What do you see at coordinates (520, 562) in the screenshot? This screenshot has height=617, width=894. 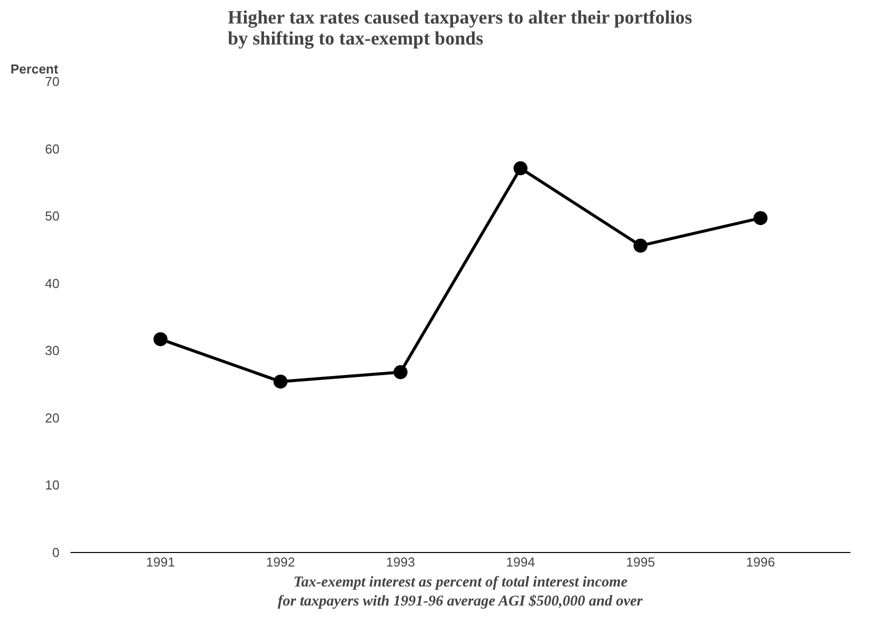 I see `x-tick-label: 1994` at bounding box center [520, 562].